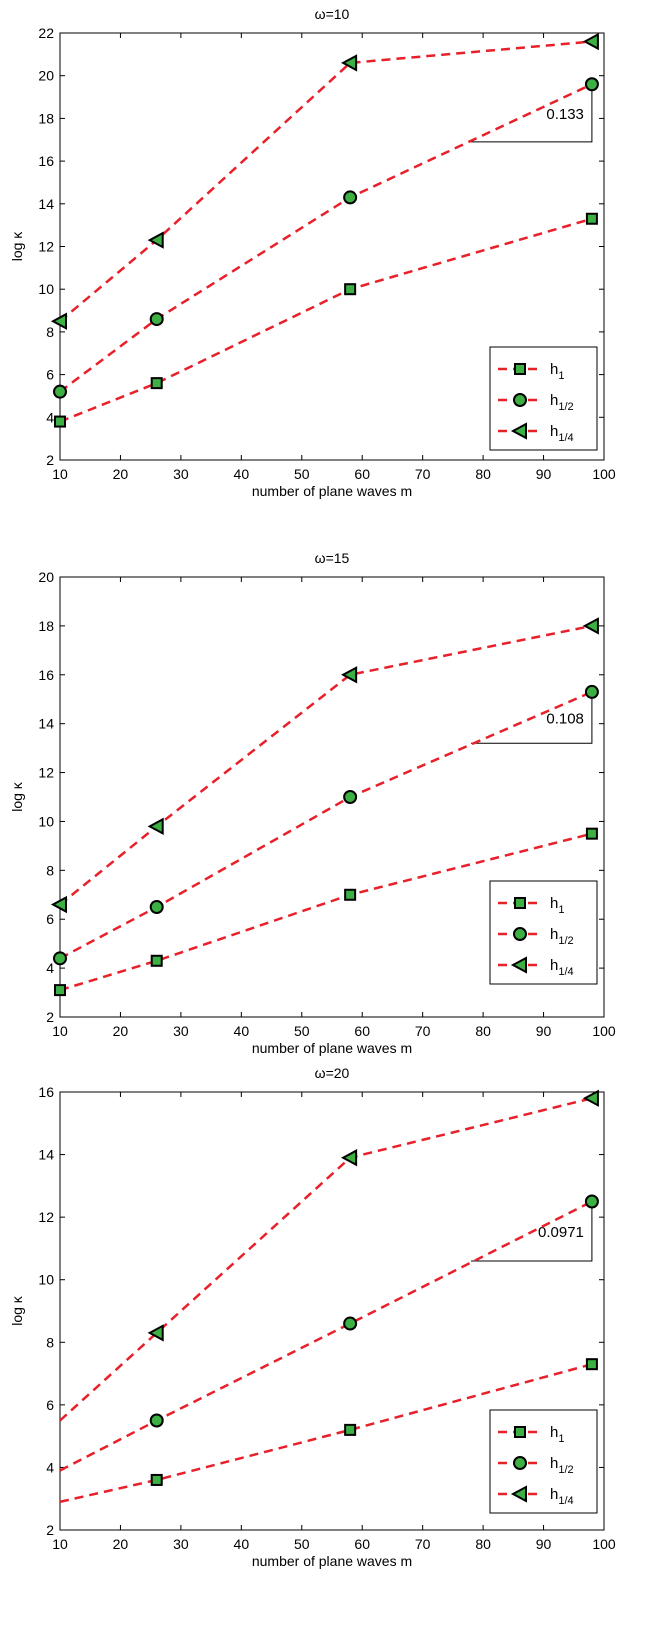 This screenshot has width=649, height=1642. I want to click on x-tick-label: 40, so click(242, 474).